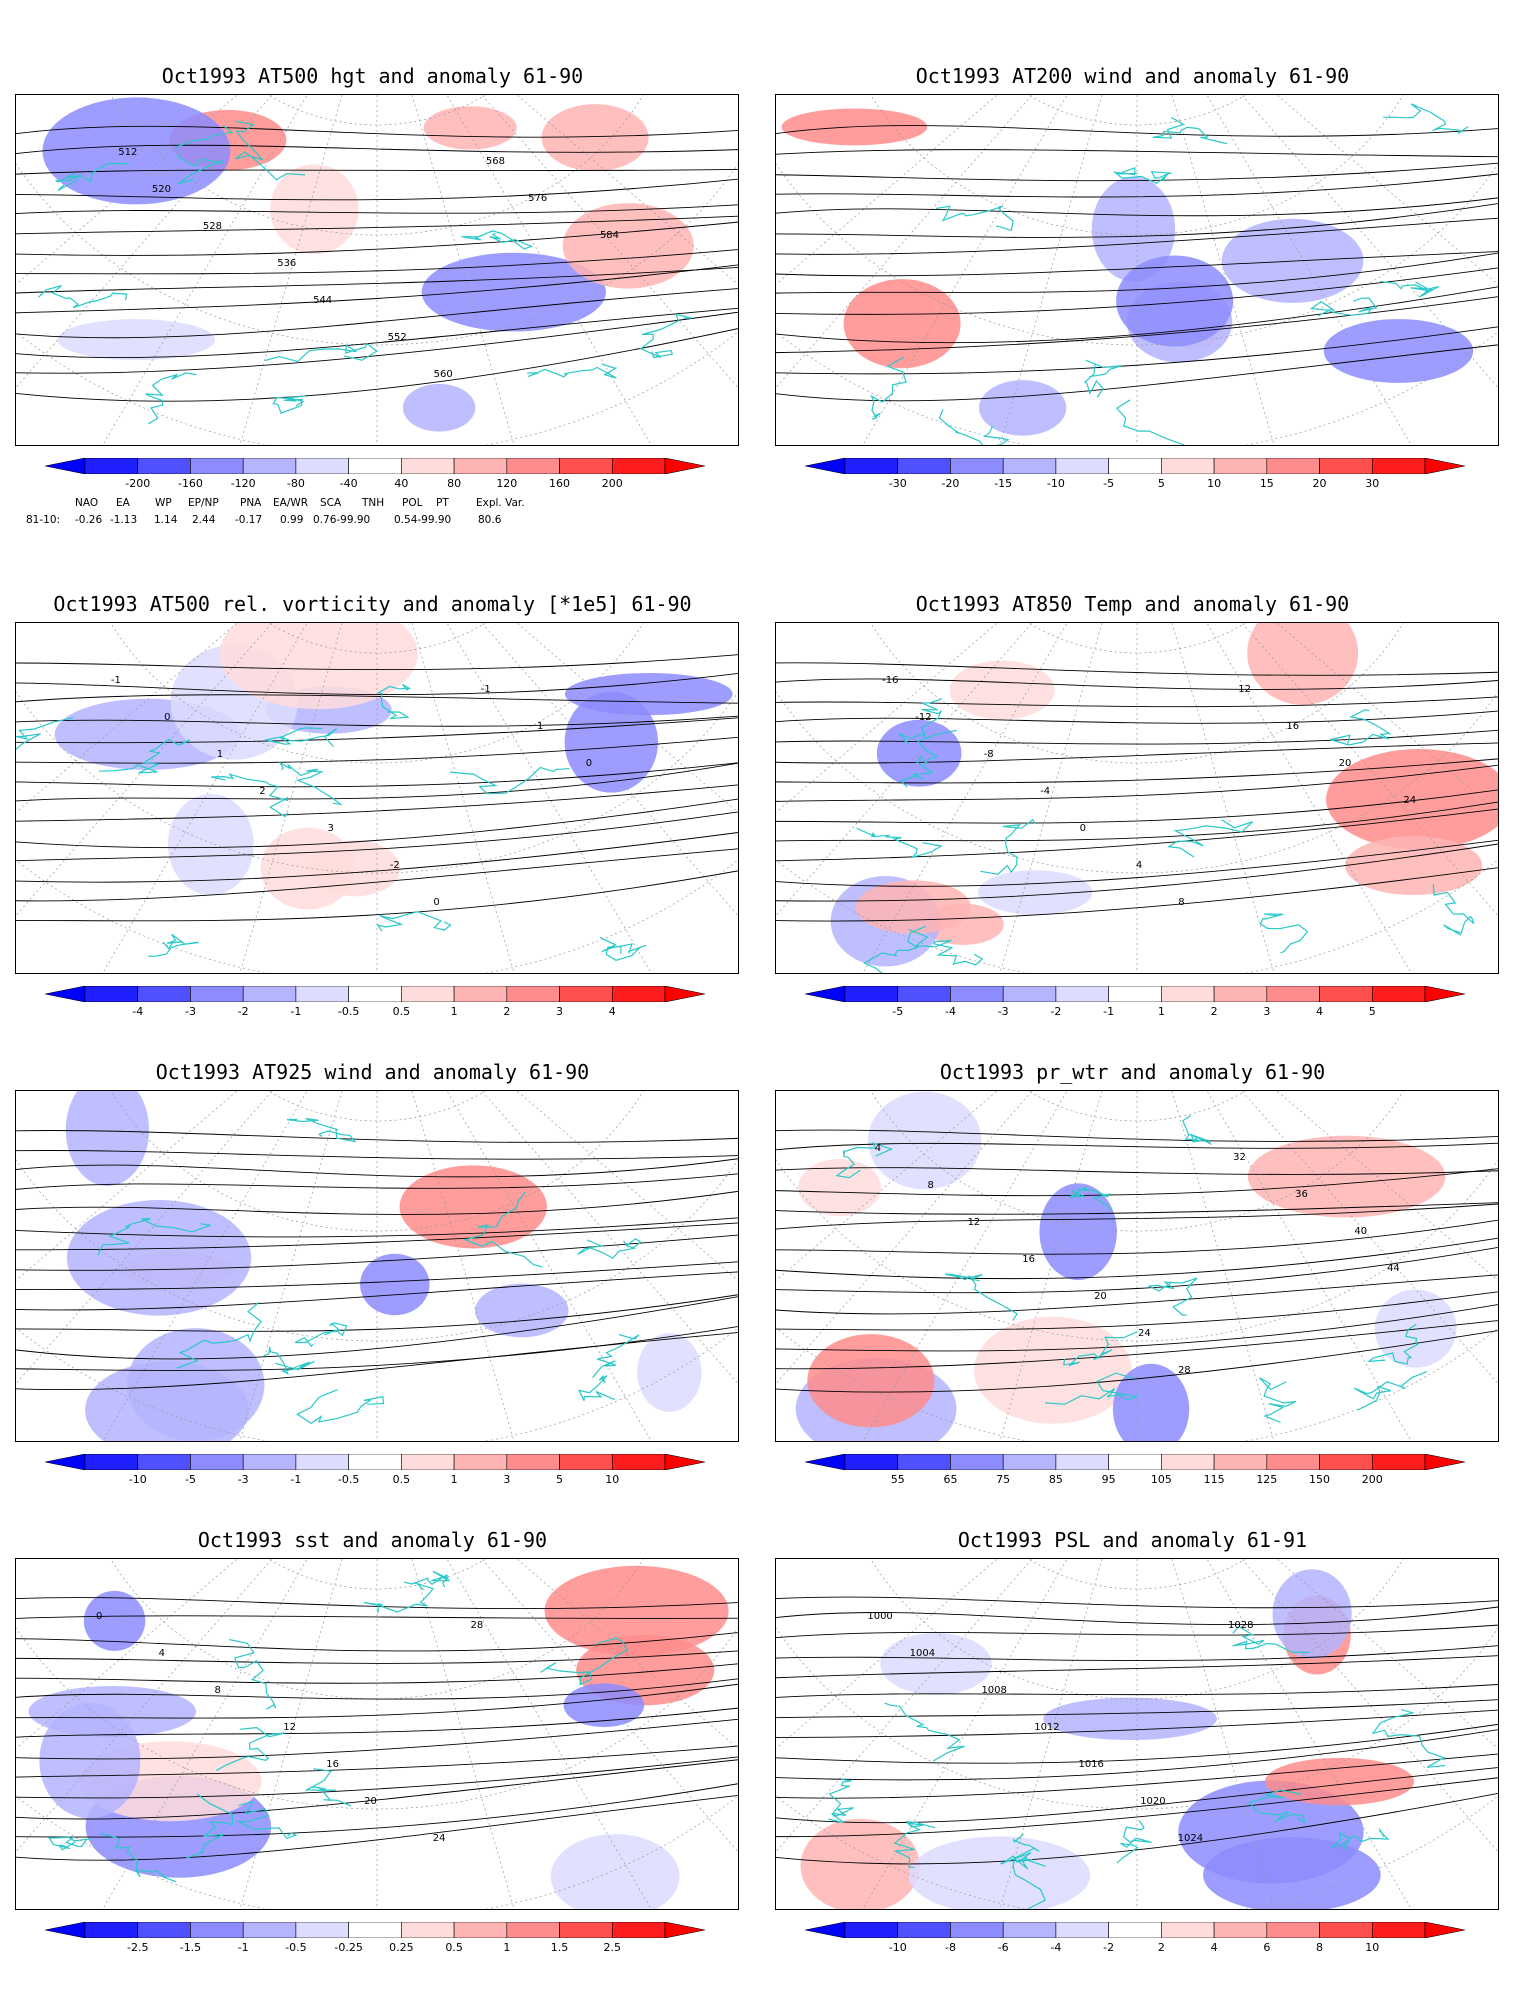 The width and height of the screenshot is (1520, 2000). Describe the element at coordinates (296, 1479) in the screenshot. I see `colorbar-tick-label: -1` at that location.